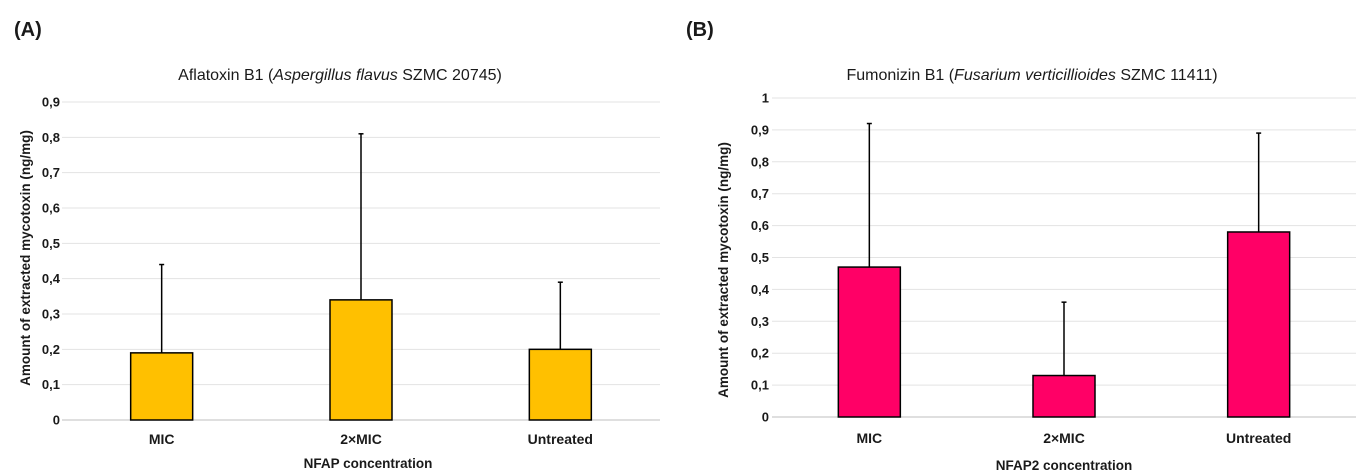 Image resolution: width=1359 pixels, height=474 pixels. Describe the element at coordinates (700, 30) in the screenshot. I see `panel-label-b: (B)` at that location.